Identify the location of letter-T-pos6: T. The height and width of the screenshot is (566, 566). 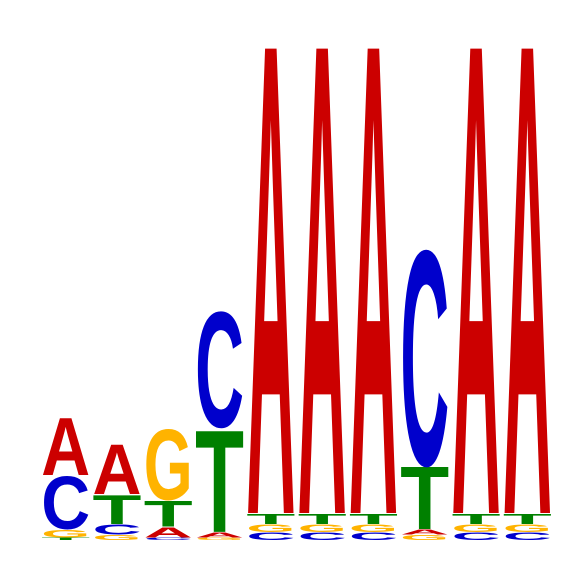
(322, 519).